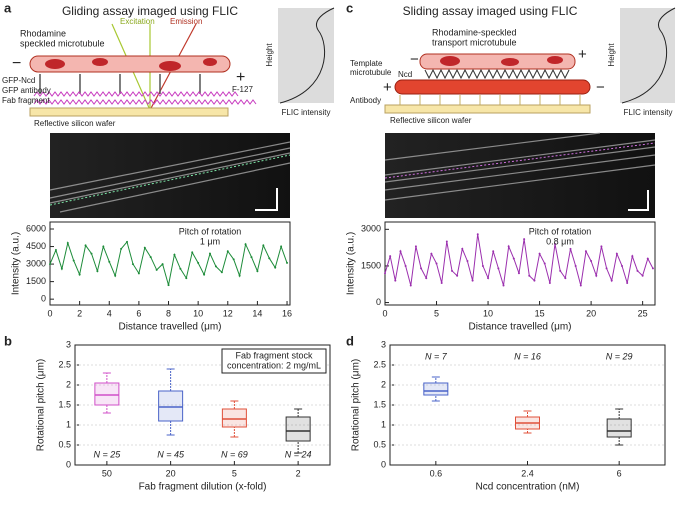 Image resolution: width=682 pixels, height=525 pixels. What do you see at coordinates (611, 55) in the screenshot?
I see `label: Height` at bounding box center [611, 55].